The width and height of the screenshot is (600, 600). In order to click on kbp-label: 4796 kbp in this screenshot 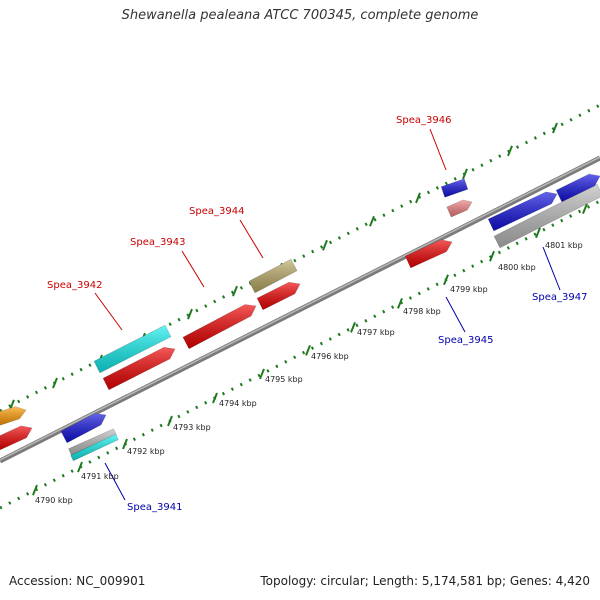, I will do `click(330, 356)`.